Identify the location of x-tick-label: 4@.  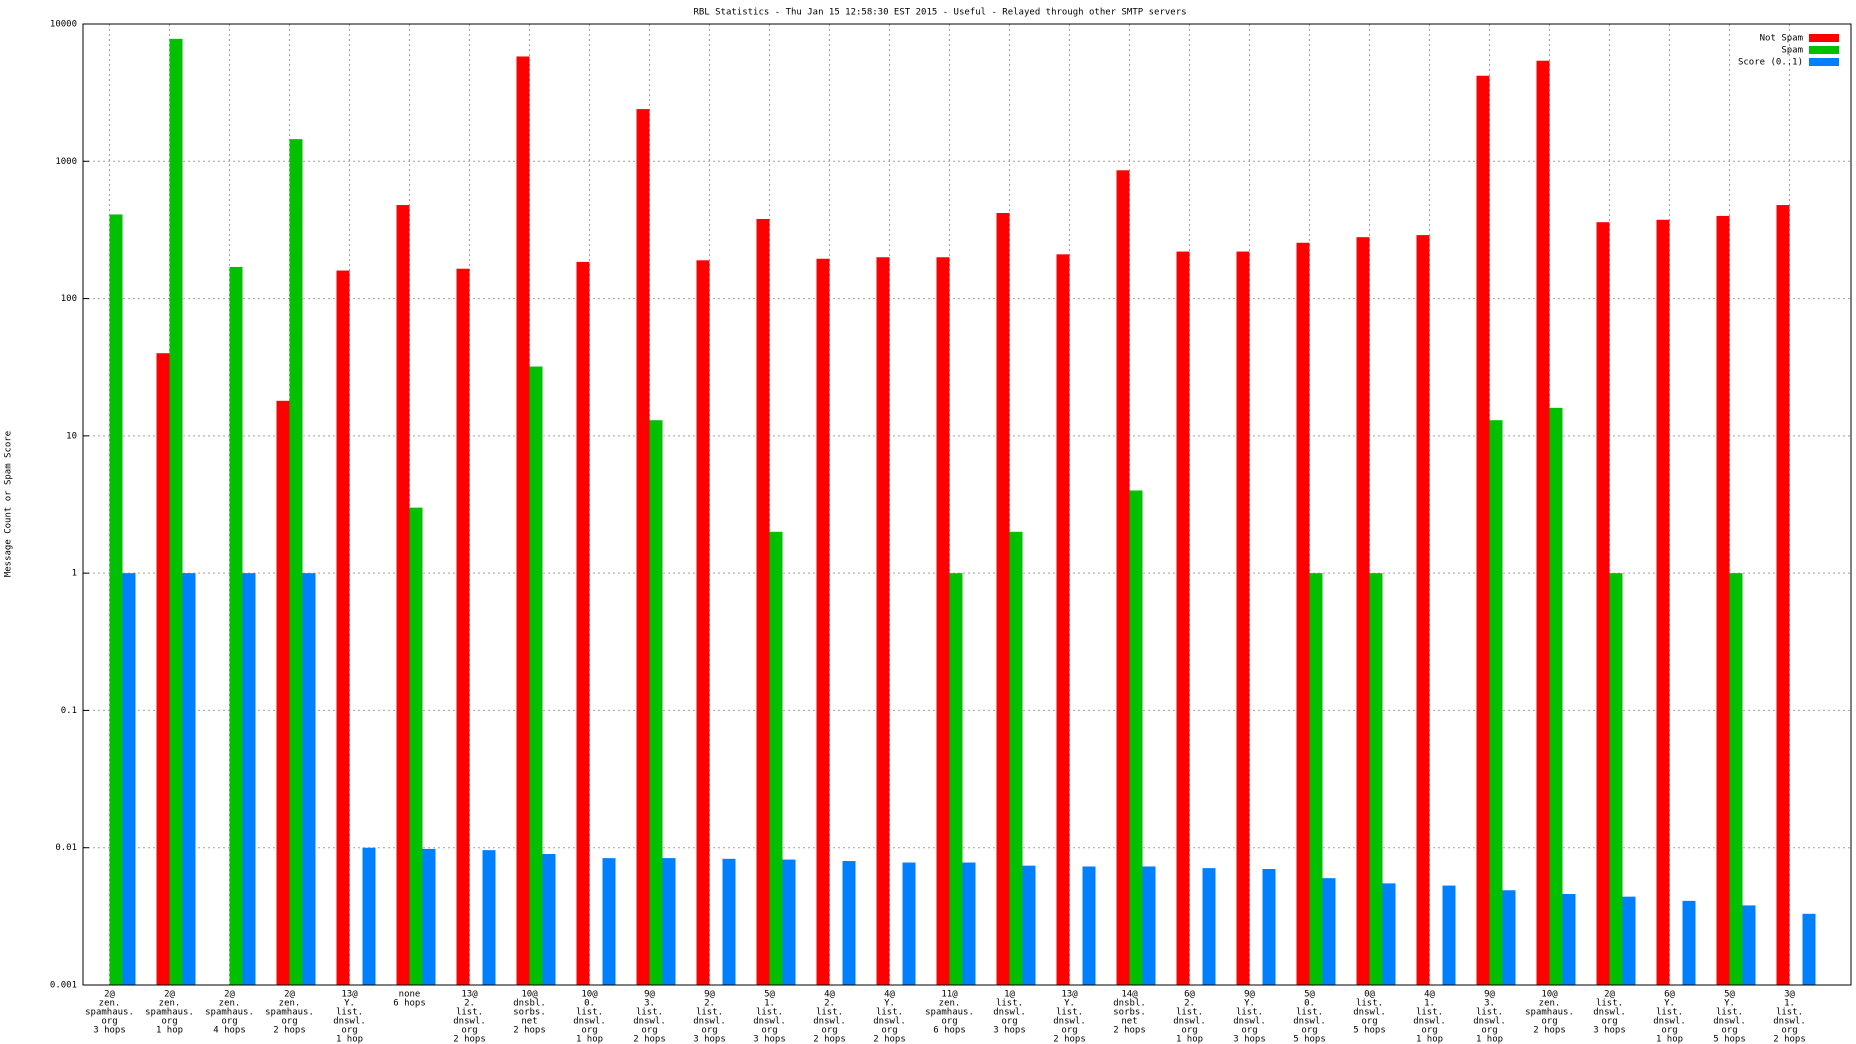
(1429, 995).